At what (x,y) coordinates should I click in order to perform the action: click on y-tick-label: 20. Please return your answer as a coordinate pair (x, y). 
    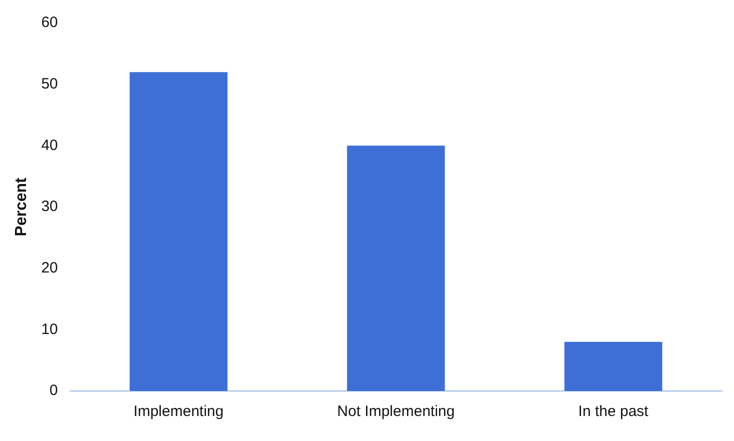
    Looking at the image, I should click on (49, 267).